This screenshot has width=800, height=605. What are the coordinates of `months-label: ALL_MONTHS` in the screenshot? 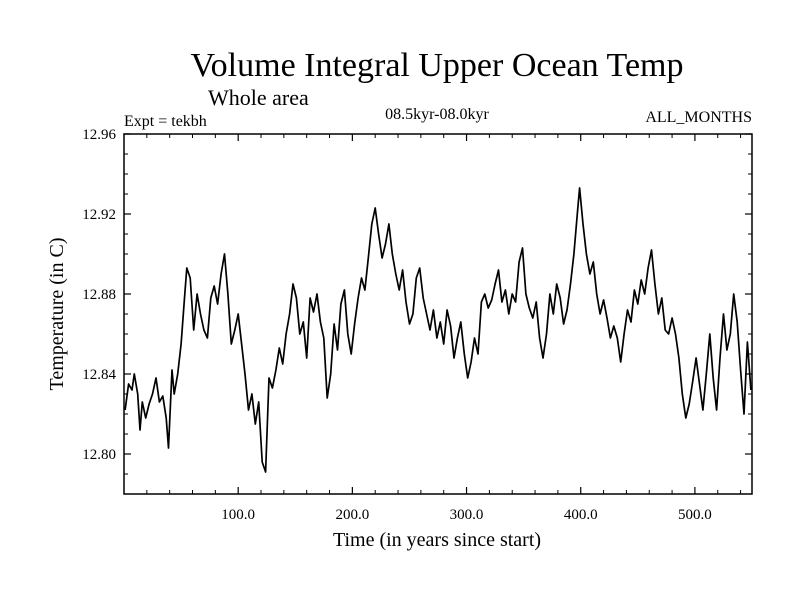 It's located at (698, 117).